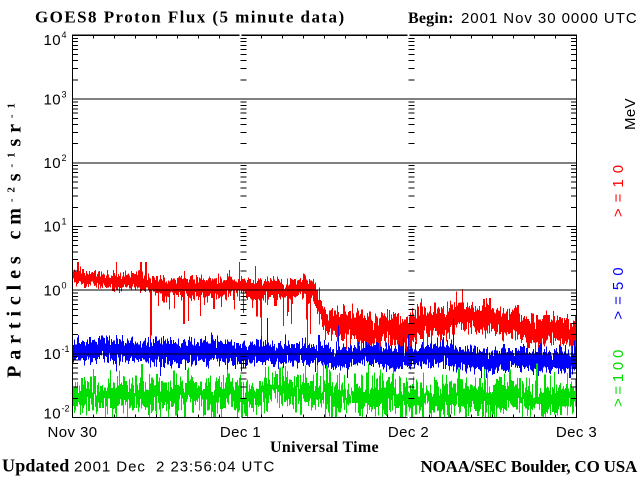 The height and width of the screenshot is (480, 640). What do you see at coordinates (190, 17) in the screenshot?
I see `svg-text:GOES8 Proton Flux (5 minute da: GOES8 Proton Flux (5 minute data)` at bounding box center [190, 17].